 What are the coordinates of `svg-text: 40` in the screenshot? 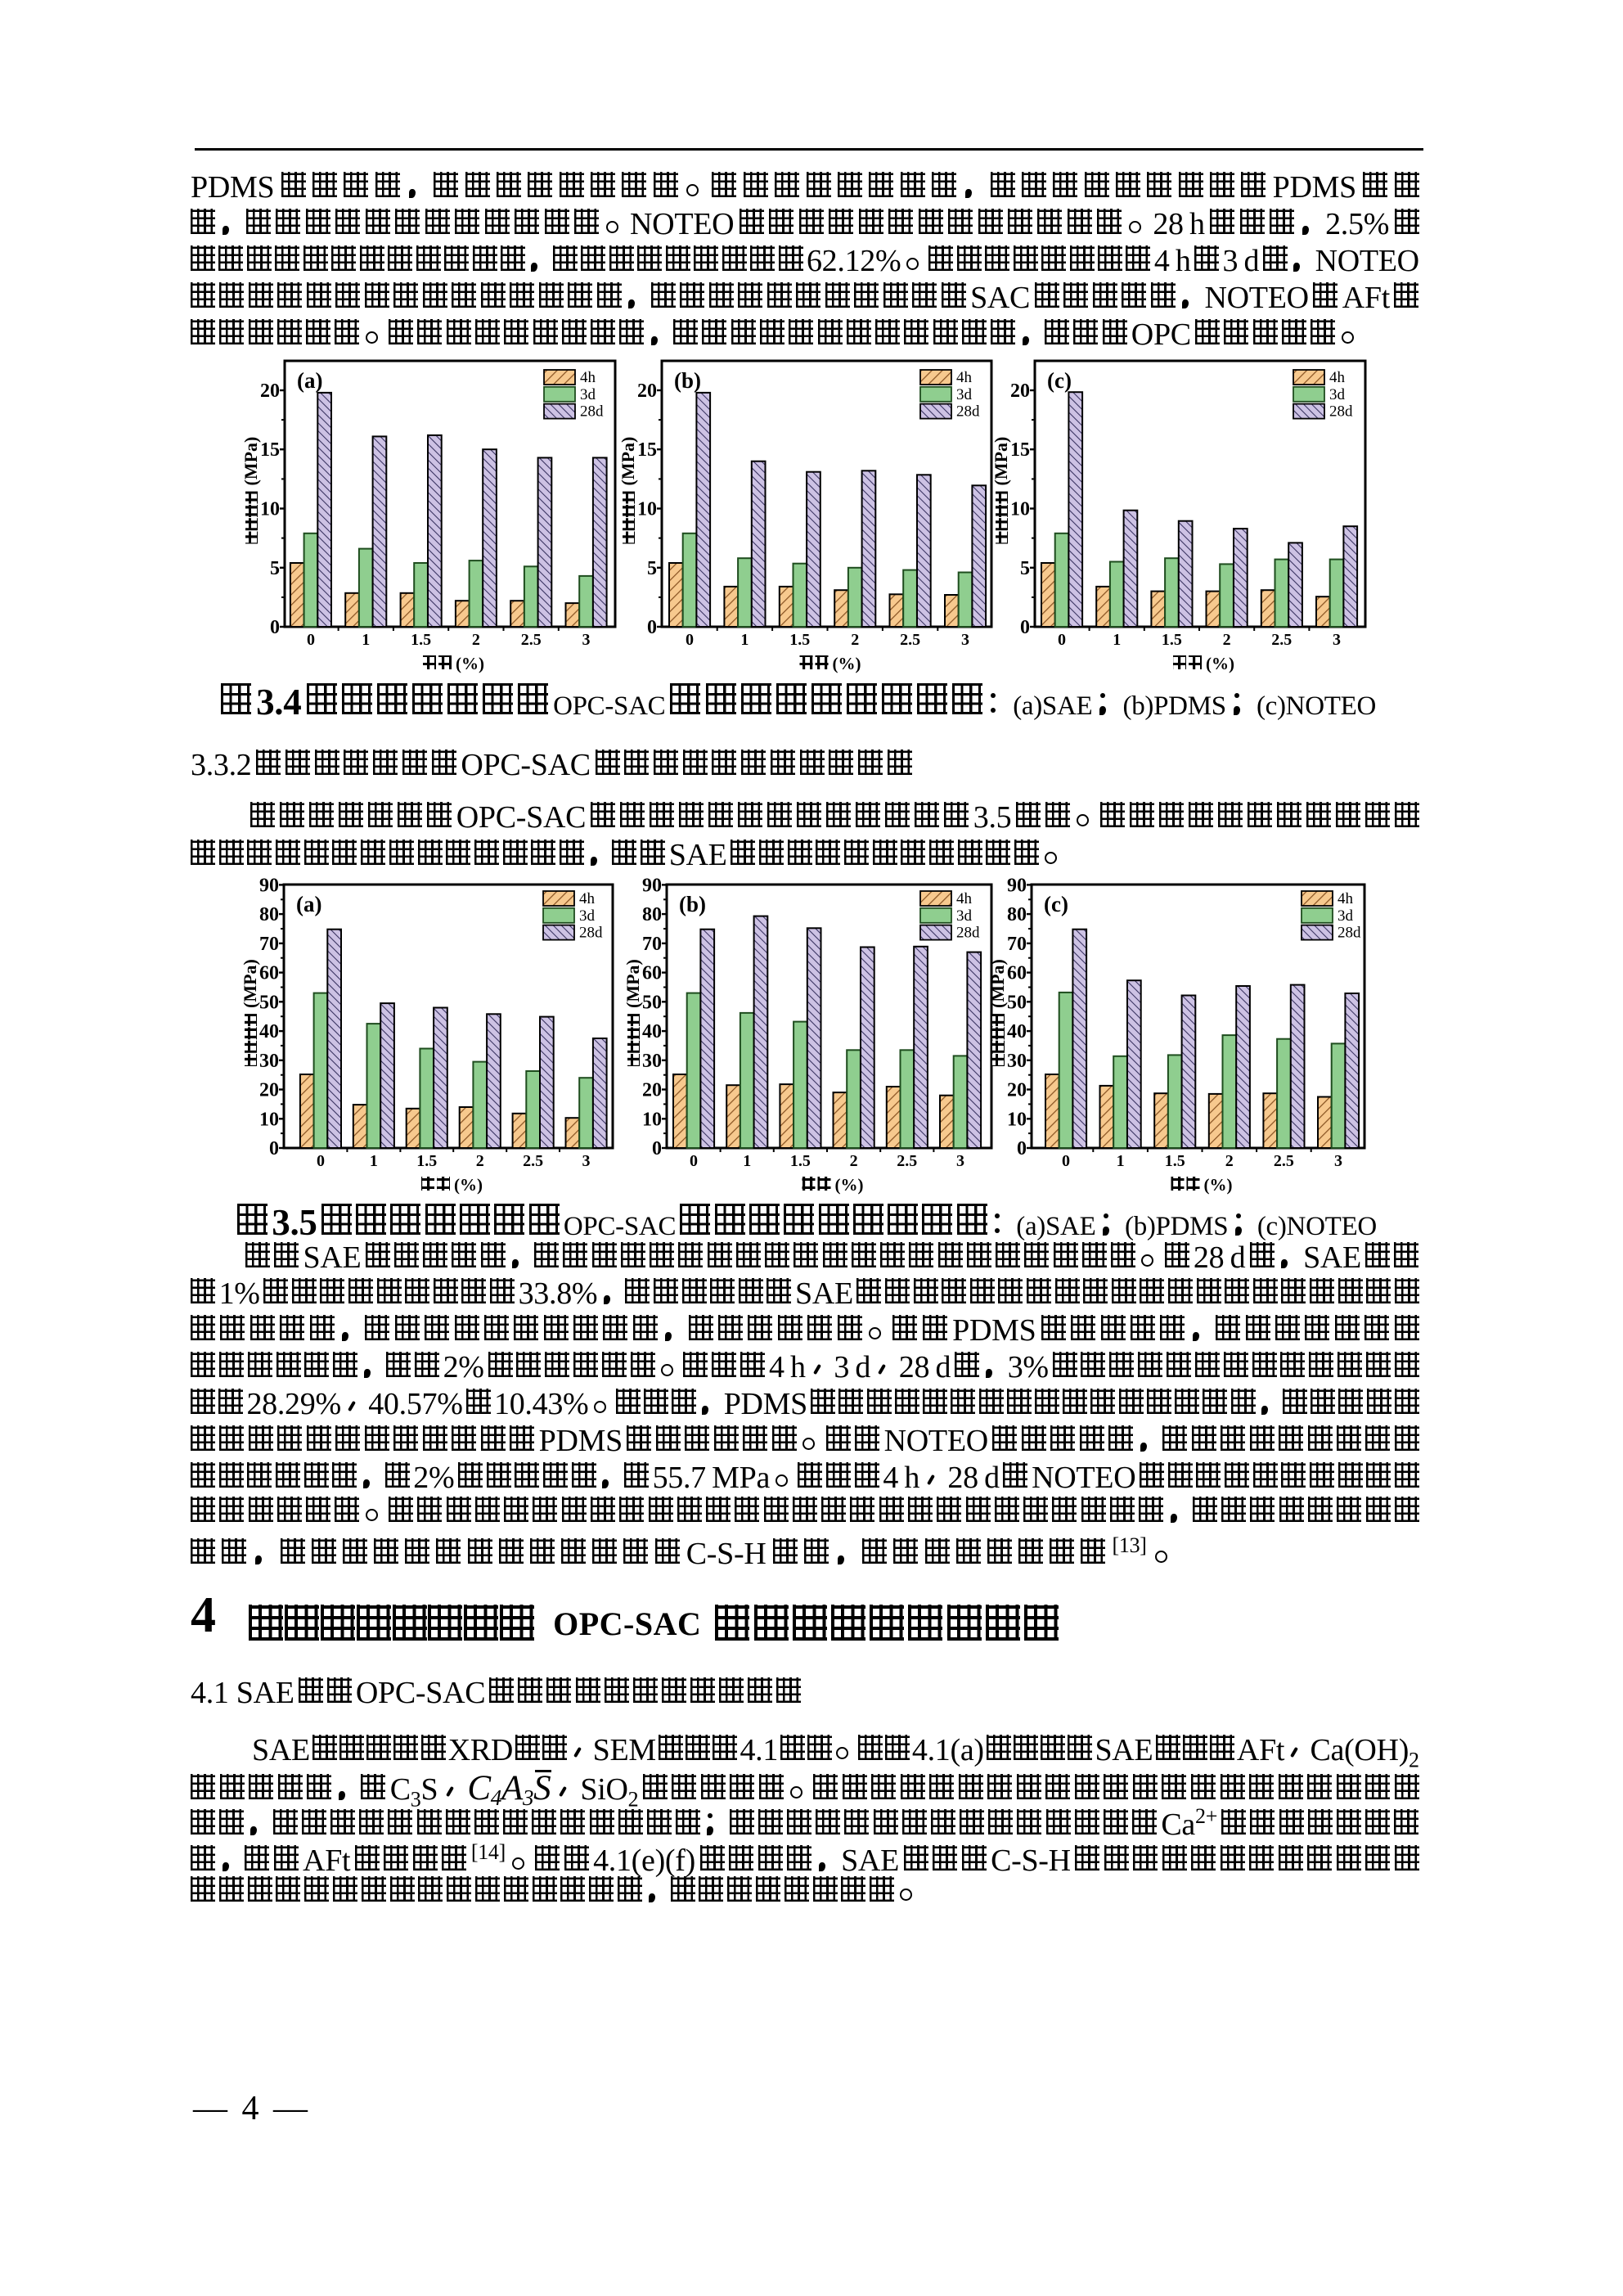 It's located at (269, 1031).